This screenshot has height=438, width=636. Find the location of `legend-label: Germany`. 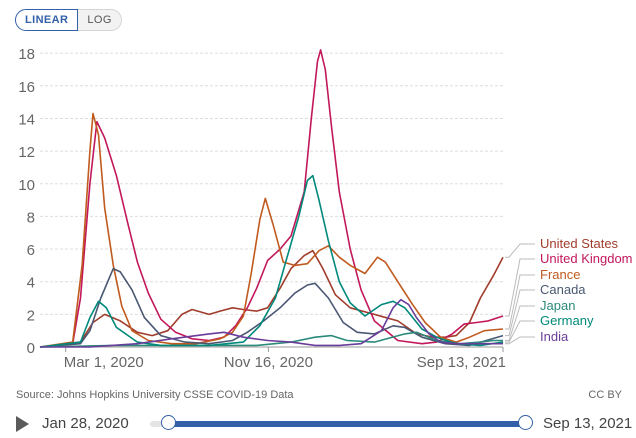

legend-label: Germany is located at coordinates (567, 320).